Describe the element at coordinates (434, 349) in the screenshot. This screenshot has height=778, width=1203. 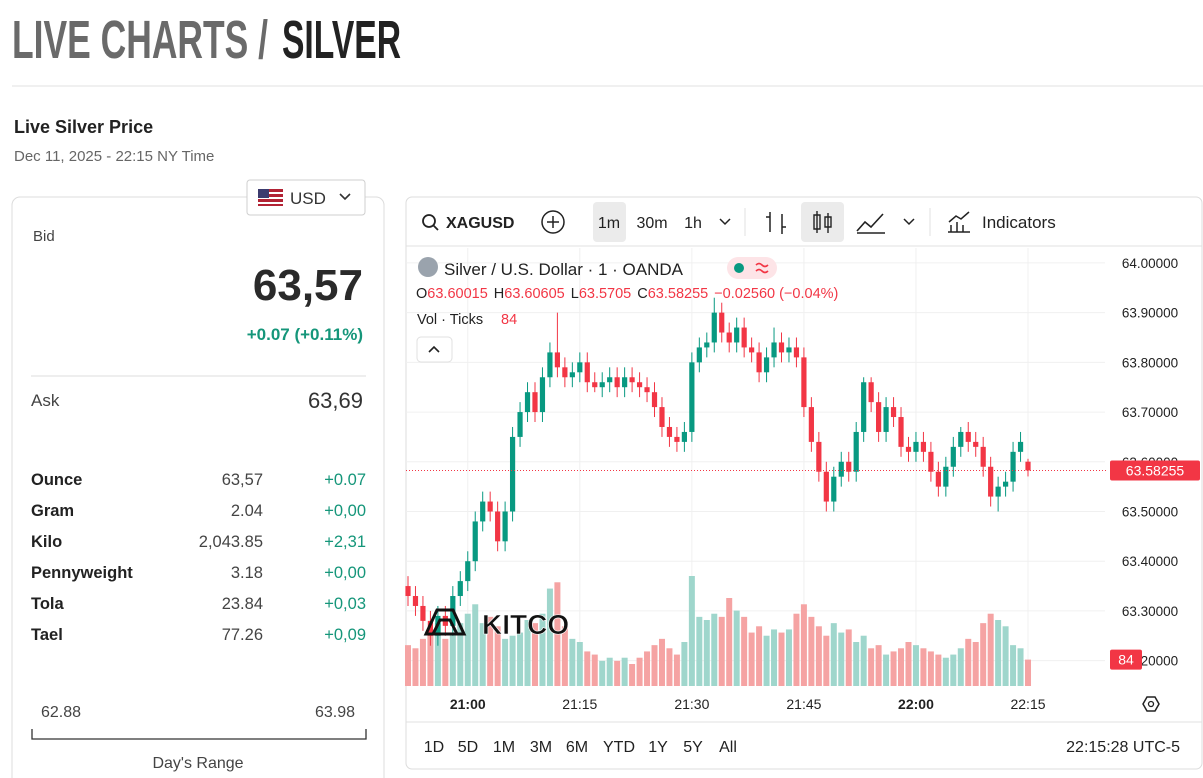
I see `collapse-legend` at that location.